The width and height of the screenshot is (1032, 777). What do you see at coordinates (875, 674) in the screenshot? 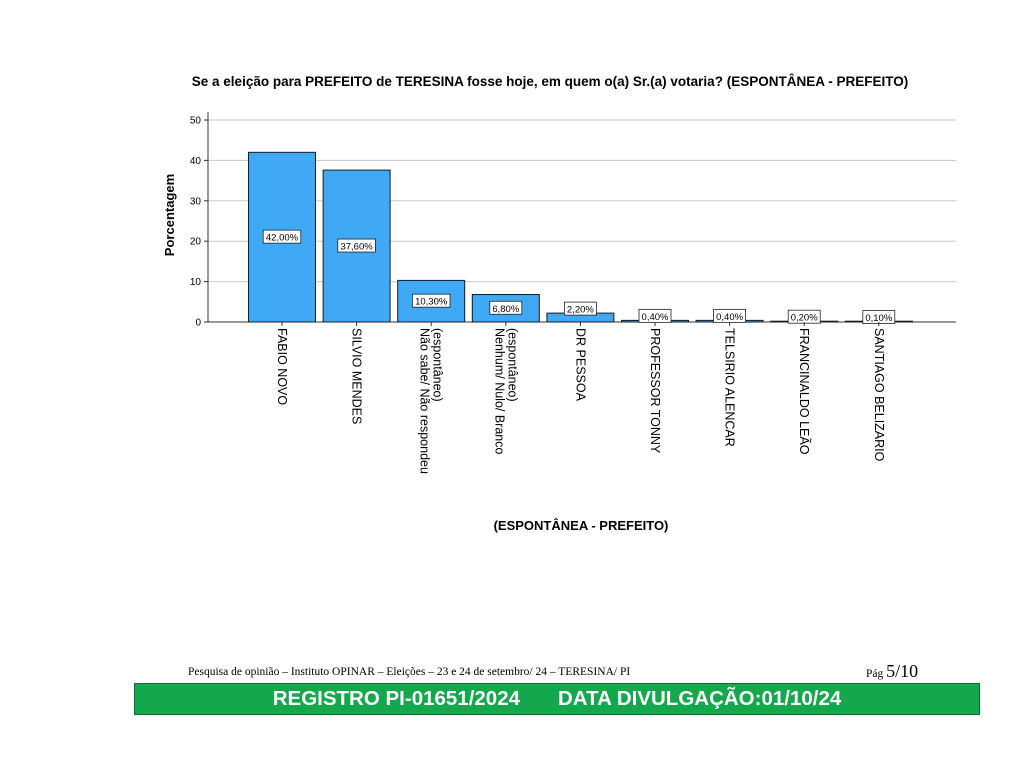
I see `page-prefix: Pág` at bounding box center [875, 674].